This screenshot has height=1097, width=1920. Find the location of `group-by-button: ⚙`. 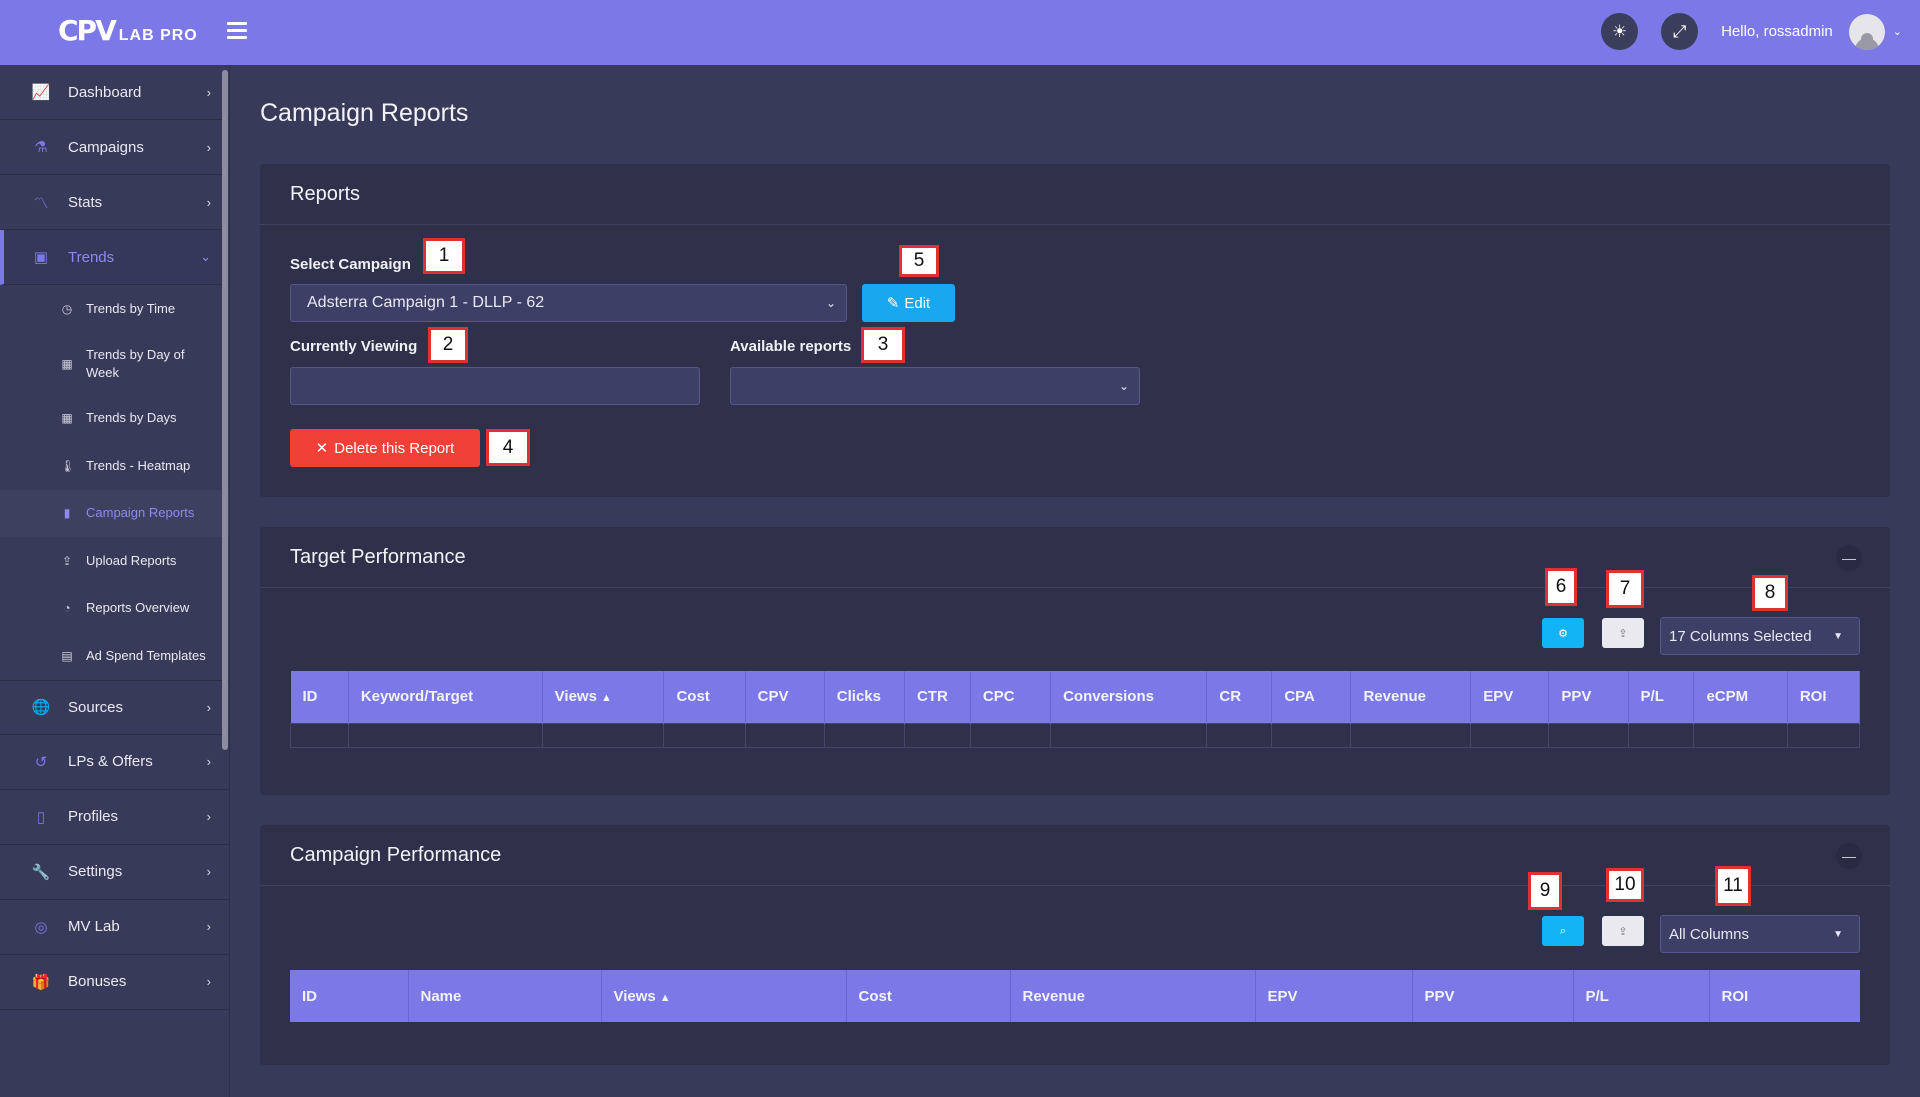

group-by-button: ⚙ is located at coordinates (1563, 633).